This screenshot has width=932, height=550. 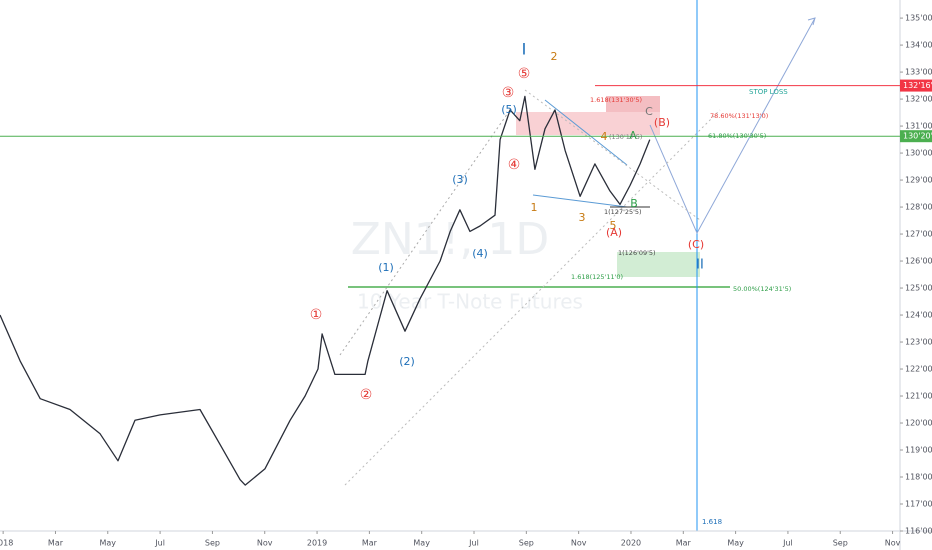 What do you see at coordinates (918, 396) in the screenshot?
I see `y-tick-label: 121'00'0` at bounding box center [918, 396].